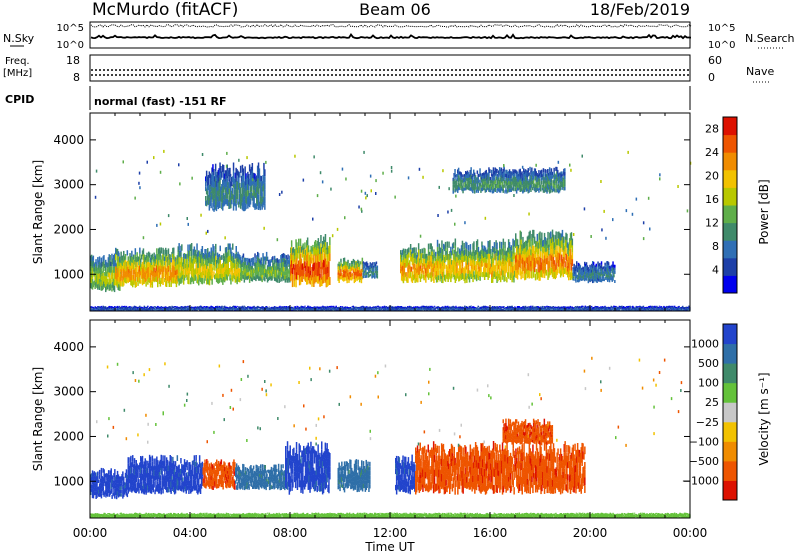 The height and width of the screenshot is (554, 800). What do you see at coordinates (715, 60) in the screenshot?
I see `freq-right-tick-top: 60` at bounding box center [715, 60].